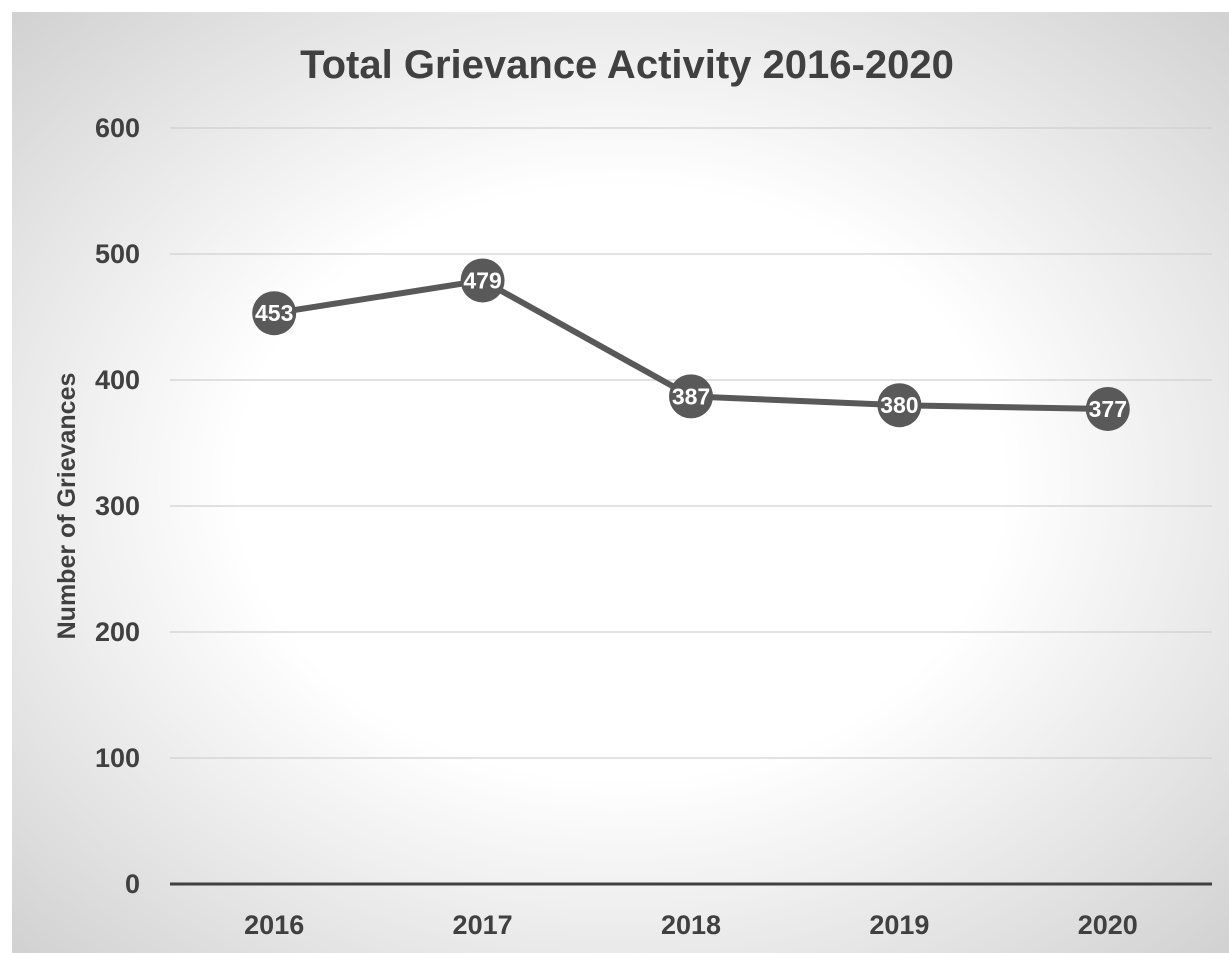  I want to click on x-tick-label: 2017, so click(483, 925).